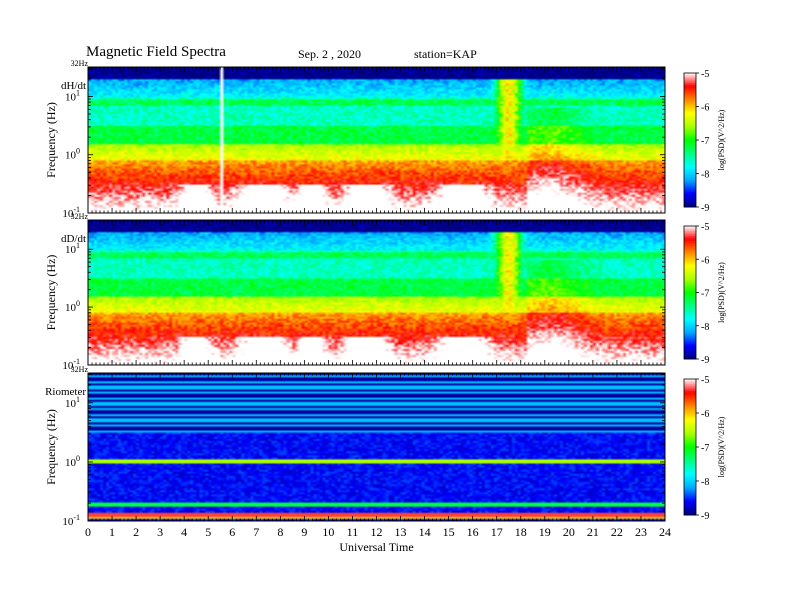 The height and width of the screenshot is (612, 792). Describe the element at coordinates (72, 154) in the screenshot. I see `y-tick-label: 10⁰` at that location.